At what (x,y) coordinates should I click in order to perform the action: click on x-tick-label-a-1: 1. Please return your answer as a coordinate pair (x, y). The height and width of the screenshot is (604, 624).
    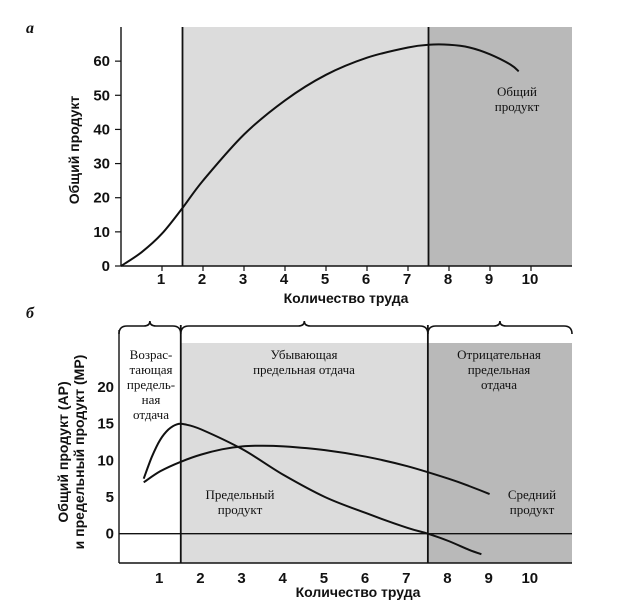
    Looking at the image, I should click on (161, 279).